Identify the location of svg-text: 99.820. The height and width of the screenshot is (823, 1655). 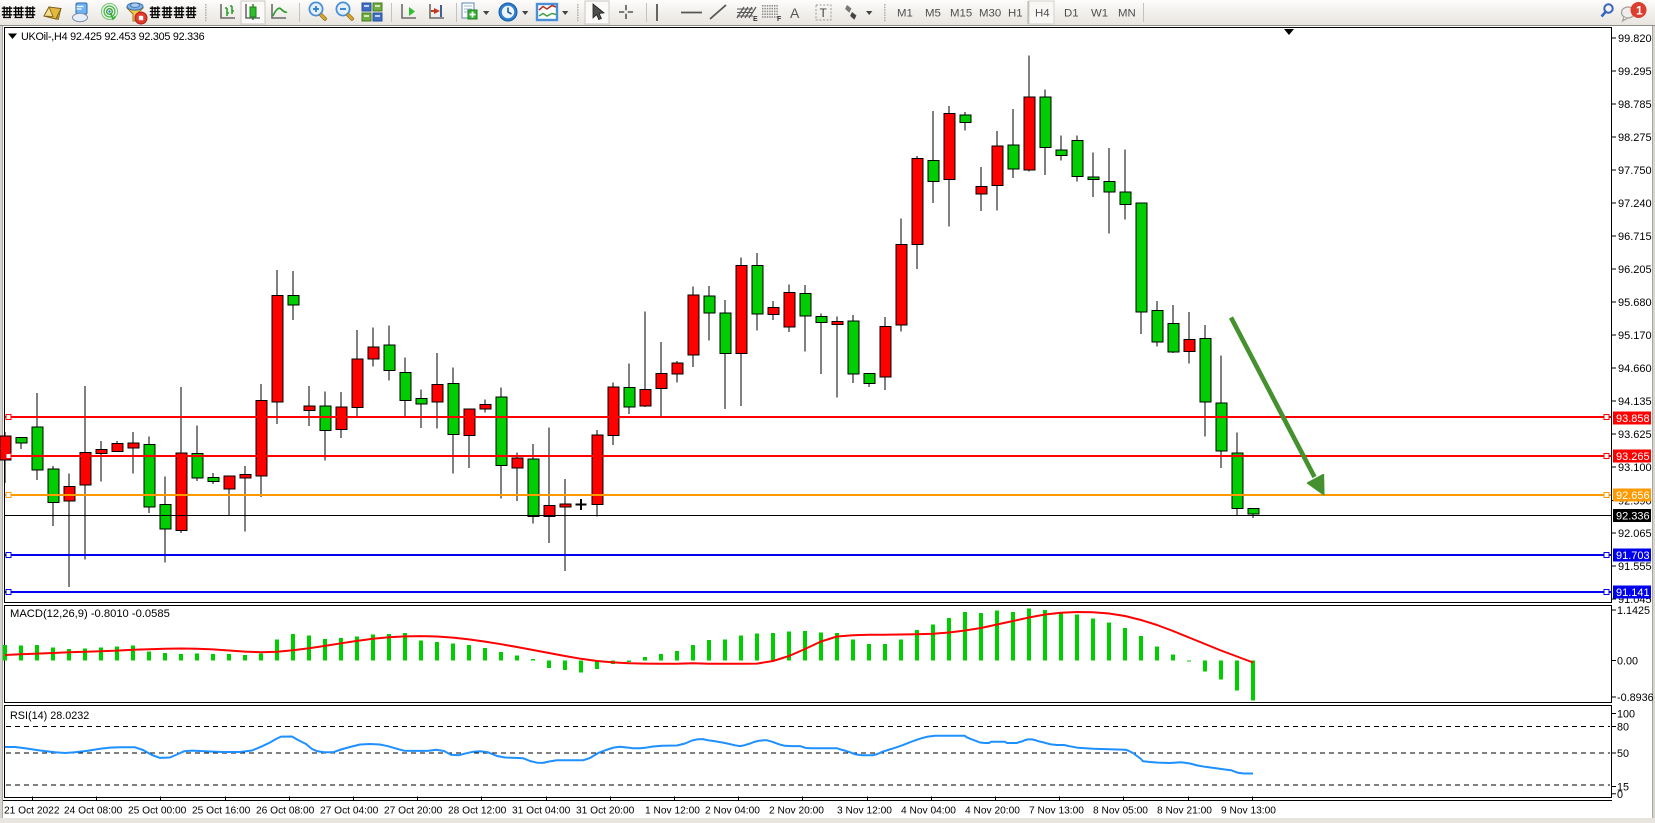
(1635, 39).